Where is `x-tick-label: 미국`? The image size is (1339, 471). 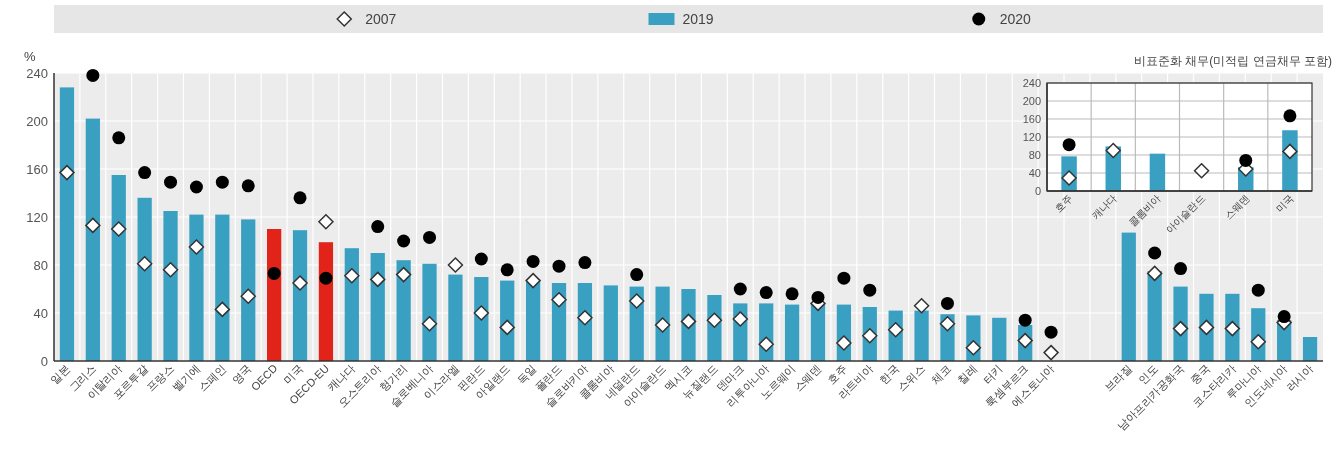 x-tick-label: 미국 is located at coordinates (1284, 203).